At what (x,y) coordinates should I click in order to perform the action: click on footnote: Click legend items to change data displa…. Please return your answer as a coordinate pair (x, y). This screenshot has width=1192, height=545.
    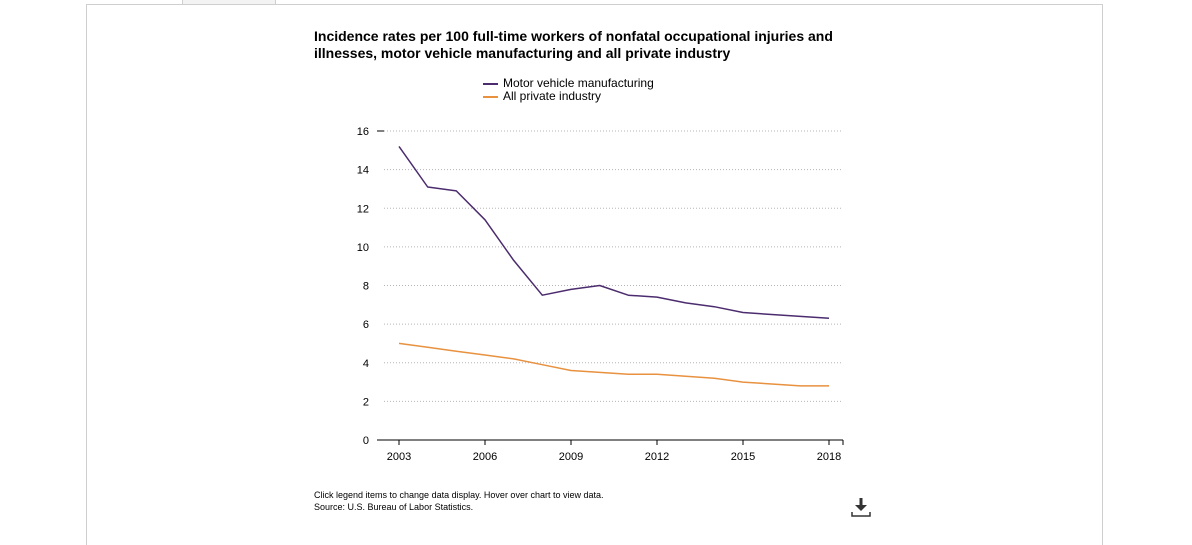
    Looking at the image, I should click on (458, 501).